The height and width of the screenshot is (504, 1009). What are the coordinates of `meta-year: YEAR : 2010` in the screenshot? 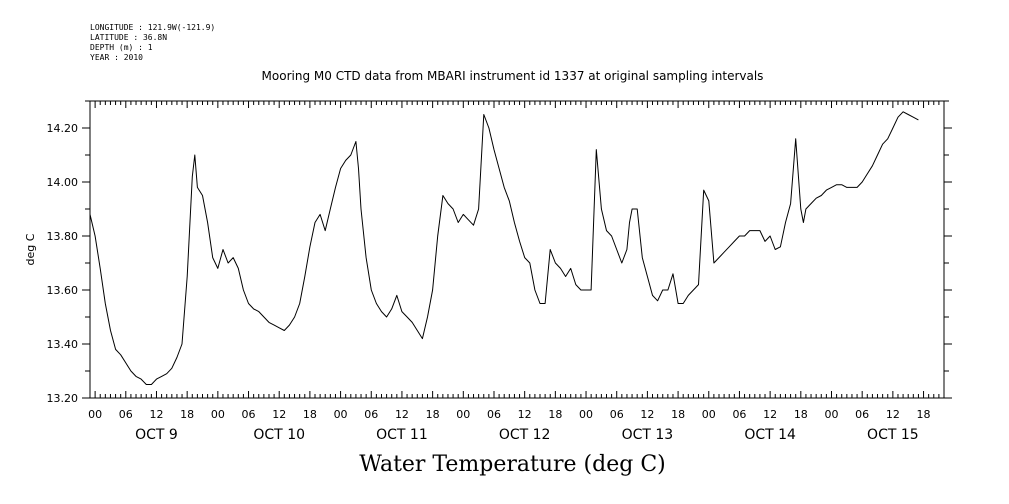 It's located at (116, 57).